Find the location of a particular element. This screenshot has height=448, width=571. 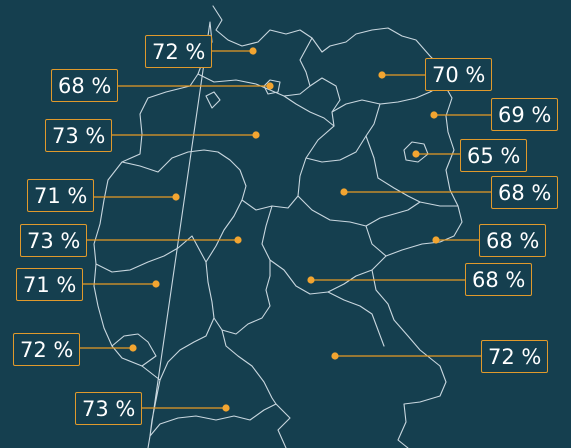

border-sl is located at coordinates (134, 350).